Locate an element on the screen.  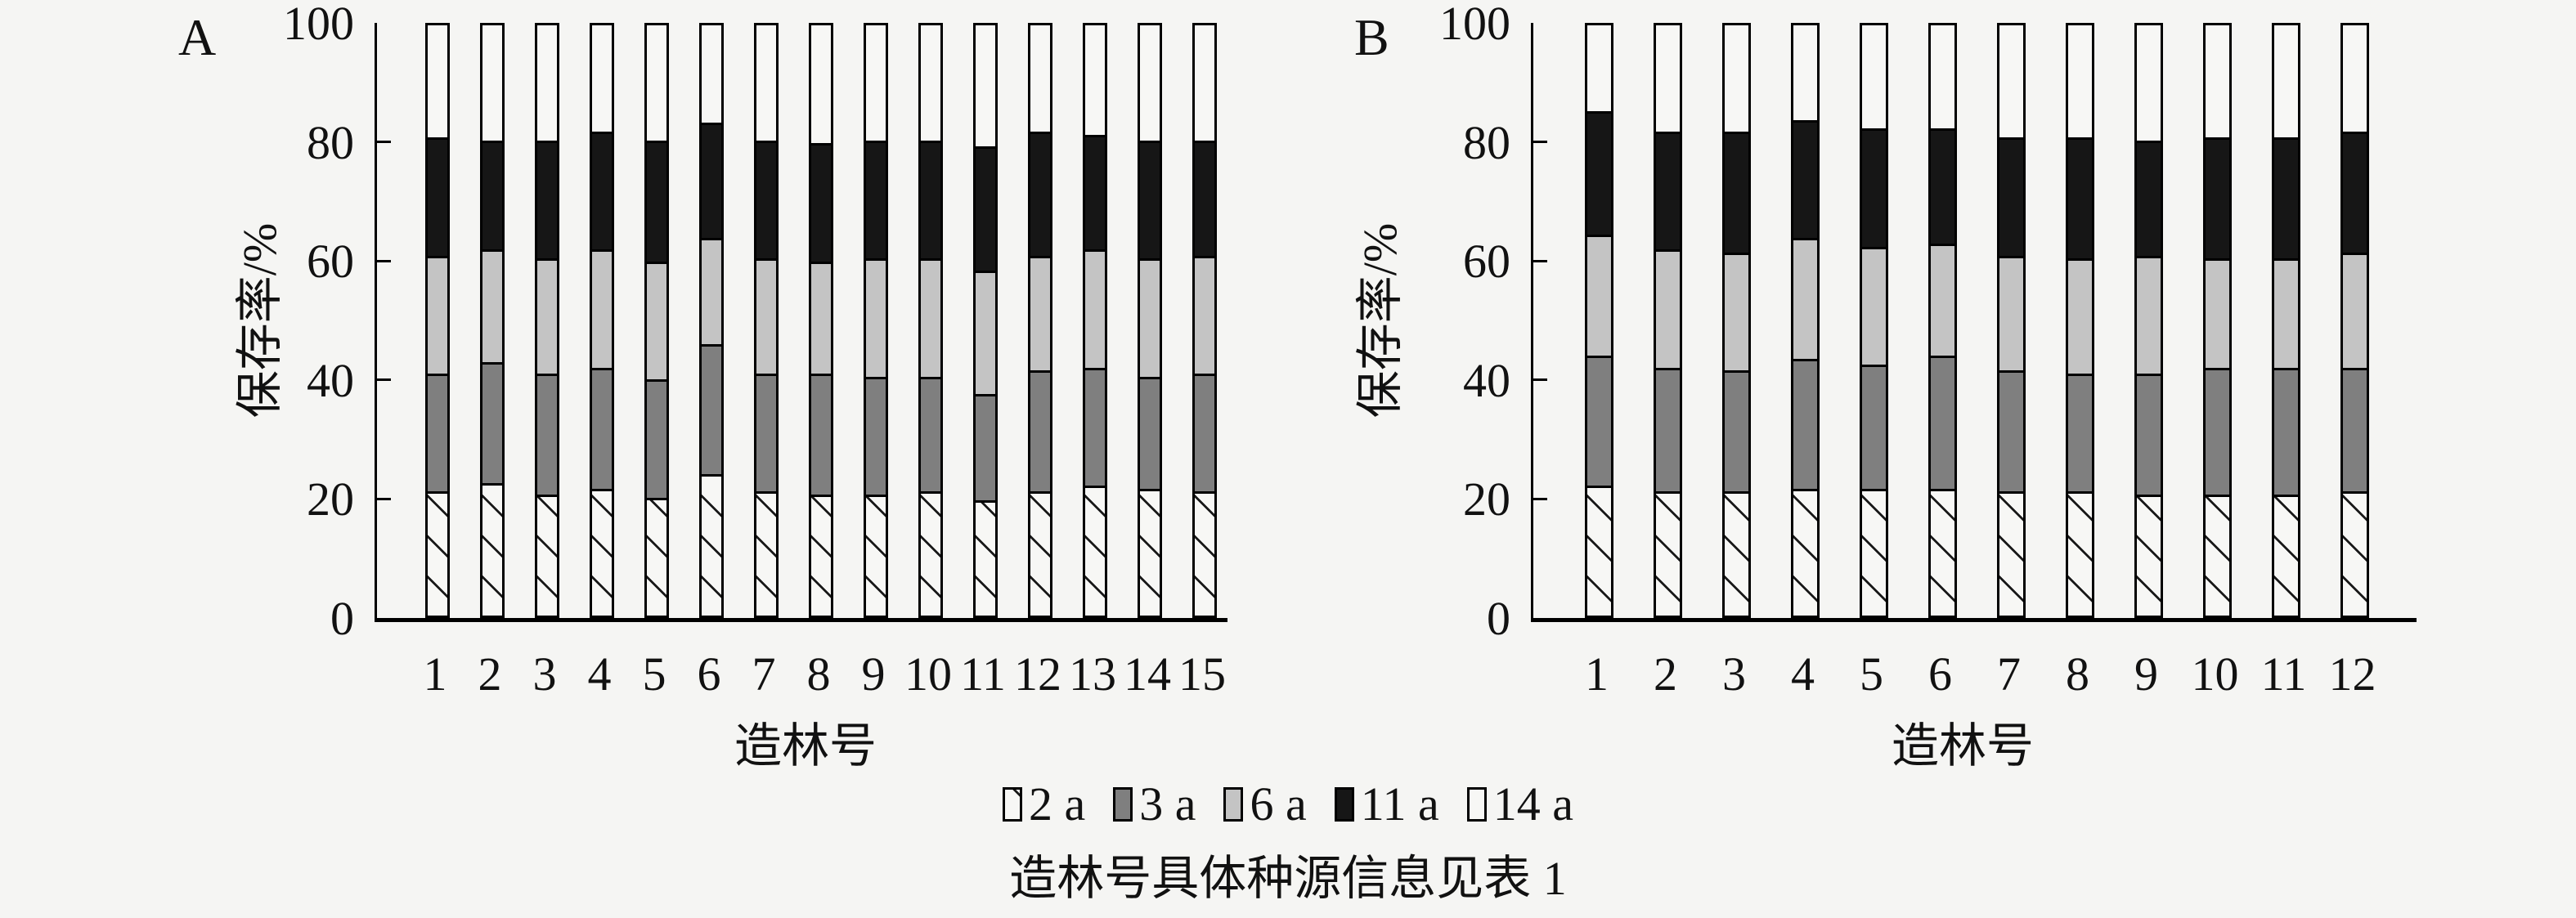
legend: 2 a 3 a 6 a 11 a 14 a is located at coordinates (1288, 804).